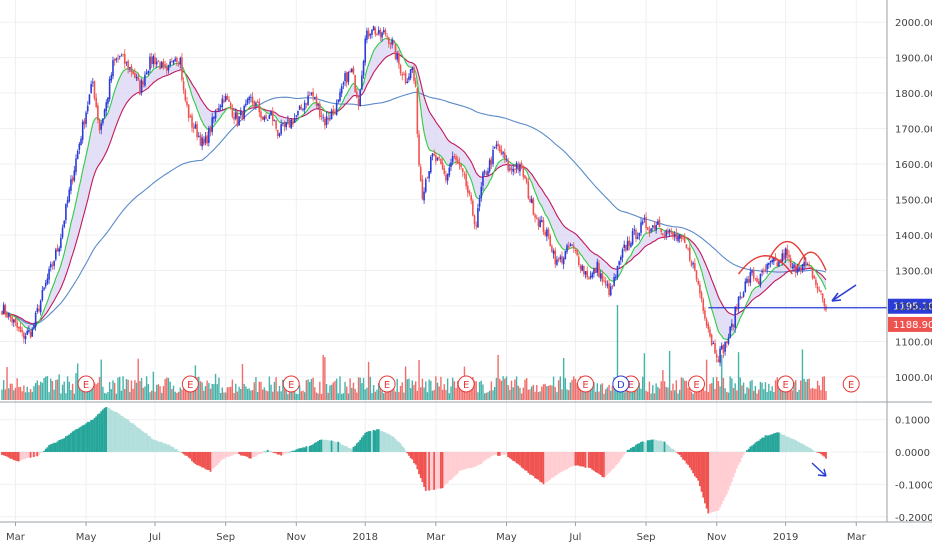 This screenshot has width=932, height=554. What do you see at coordinates (785, 385) in the screenshot?
I see `earnings-marker-label: E` at bounding box center [785, 385].